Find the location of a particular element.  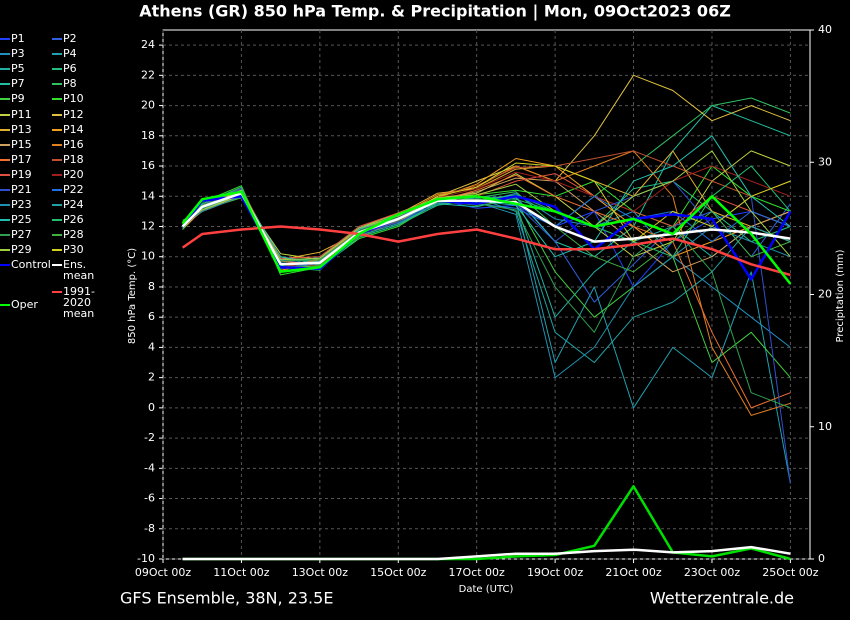

legend-entry: 1991-2020 mean is located at coordinates (83, 302).